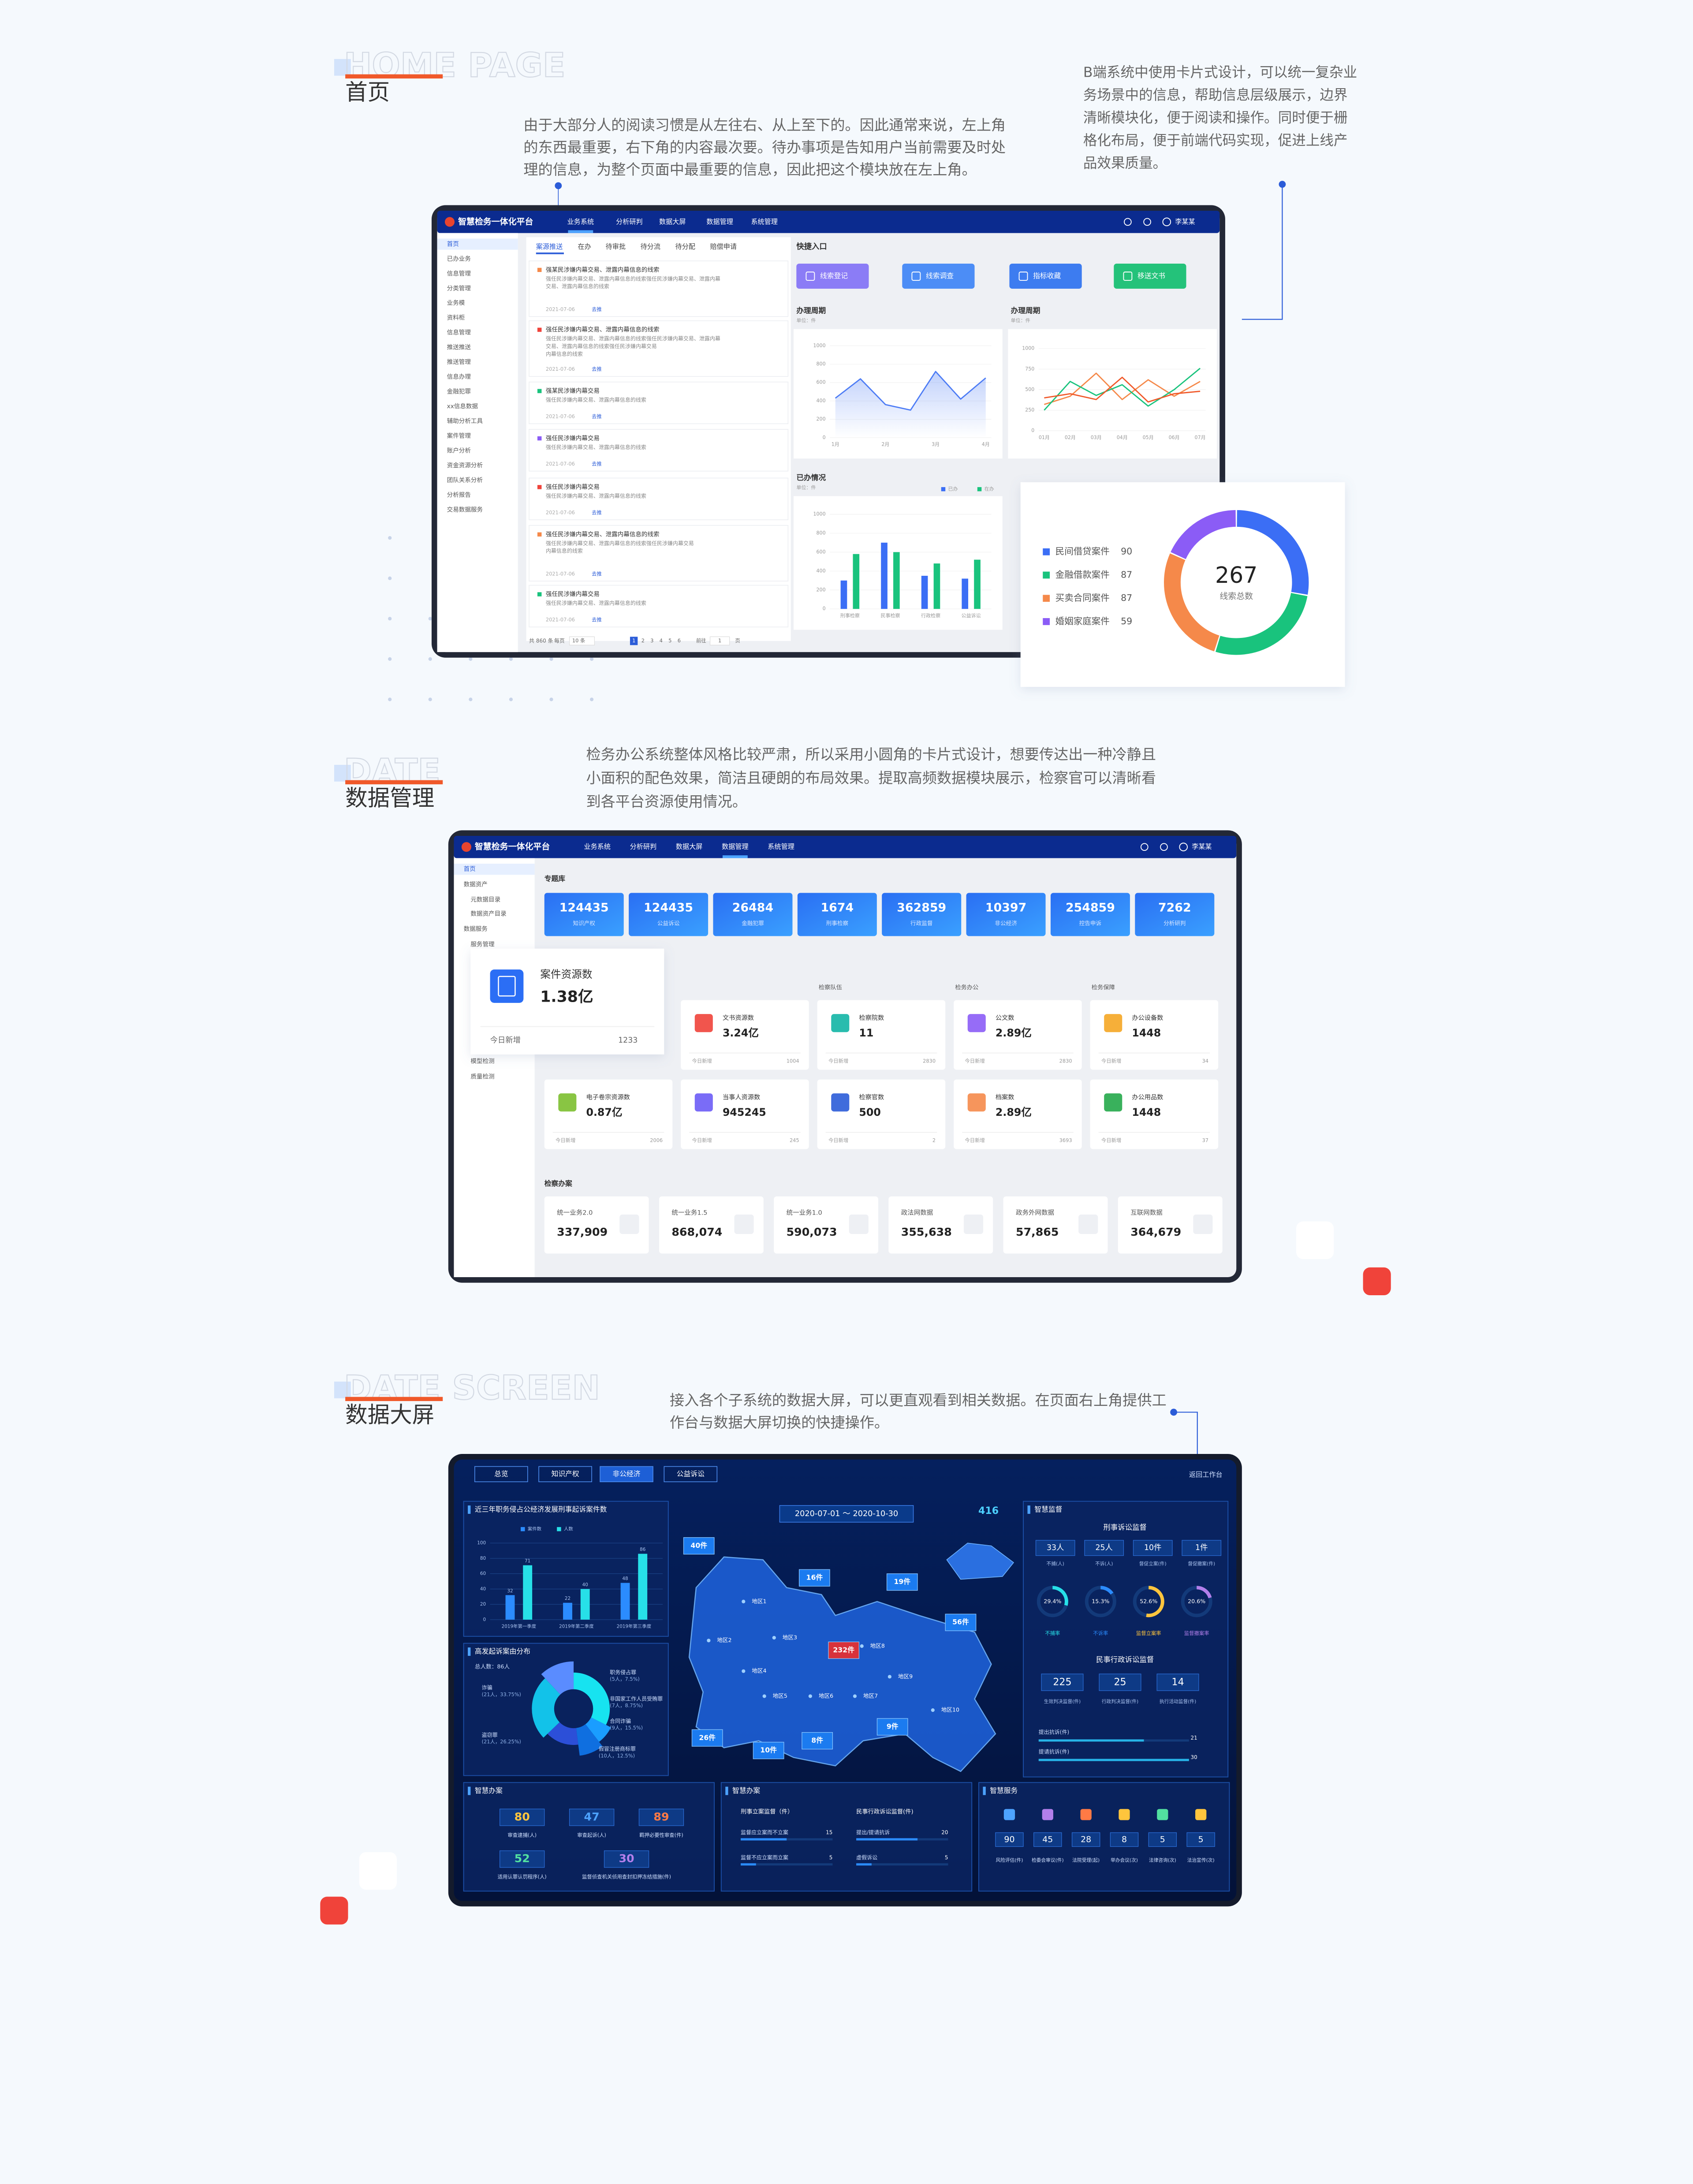 Image resolution: width=1693 pixels, height=2184 pixels. What do you see at coordinates (723, 247) in the screenshot?
I see `tab: 赔偿申请` at bounding box center [723, 247].